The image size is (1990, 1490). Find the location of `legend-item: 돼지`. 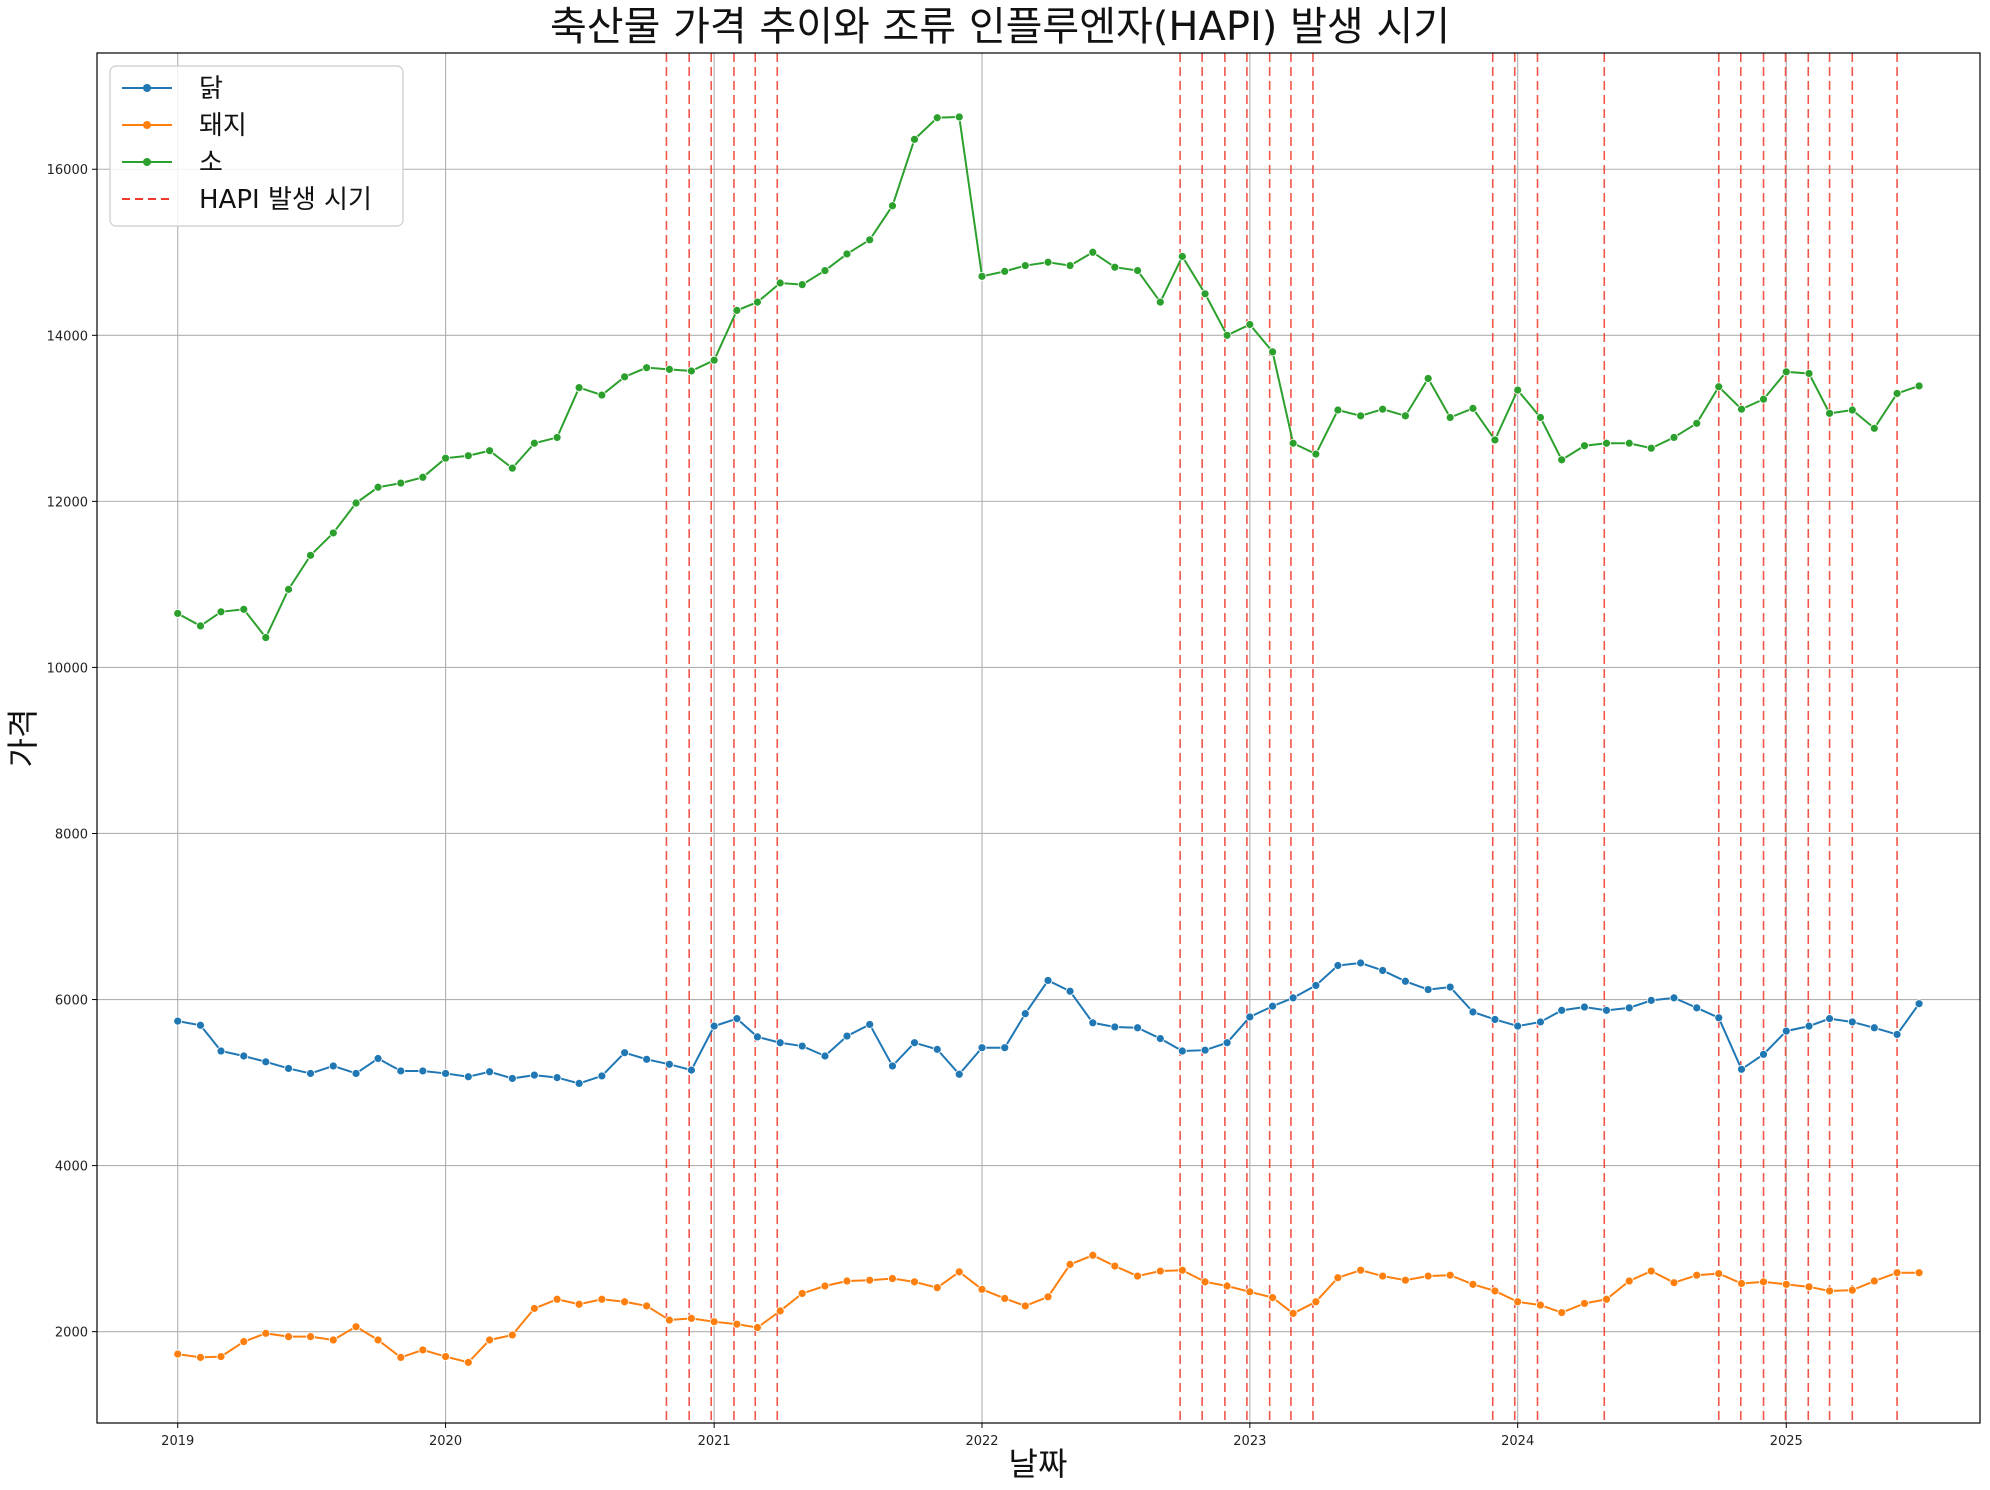

legend-item: 돼지 is located at coordinates (184, 126).